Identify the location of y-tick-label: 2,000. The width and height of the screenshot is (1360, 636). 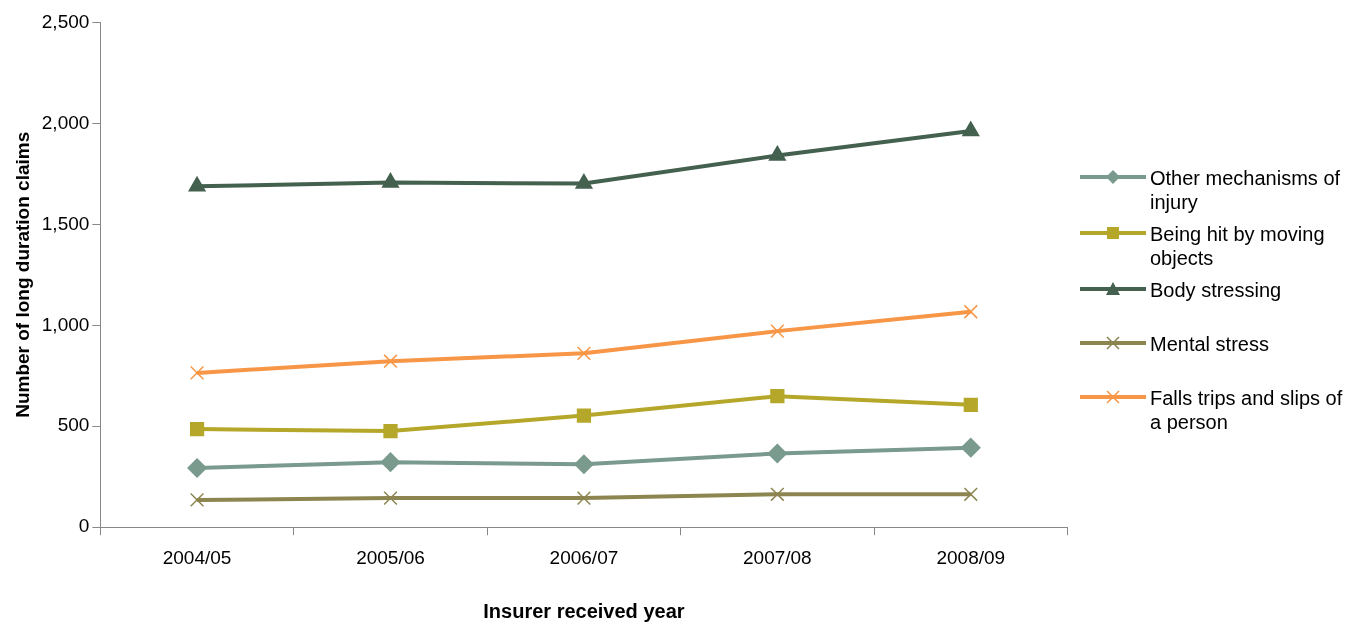
(65, 122).